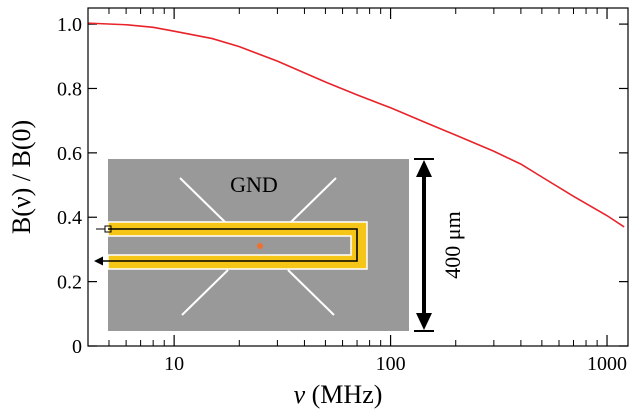  Describe the element at coordinates (452, 244) in the screenshot. I see `inset-dimension-label: 400 μm` at that location.